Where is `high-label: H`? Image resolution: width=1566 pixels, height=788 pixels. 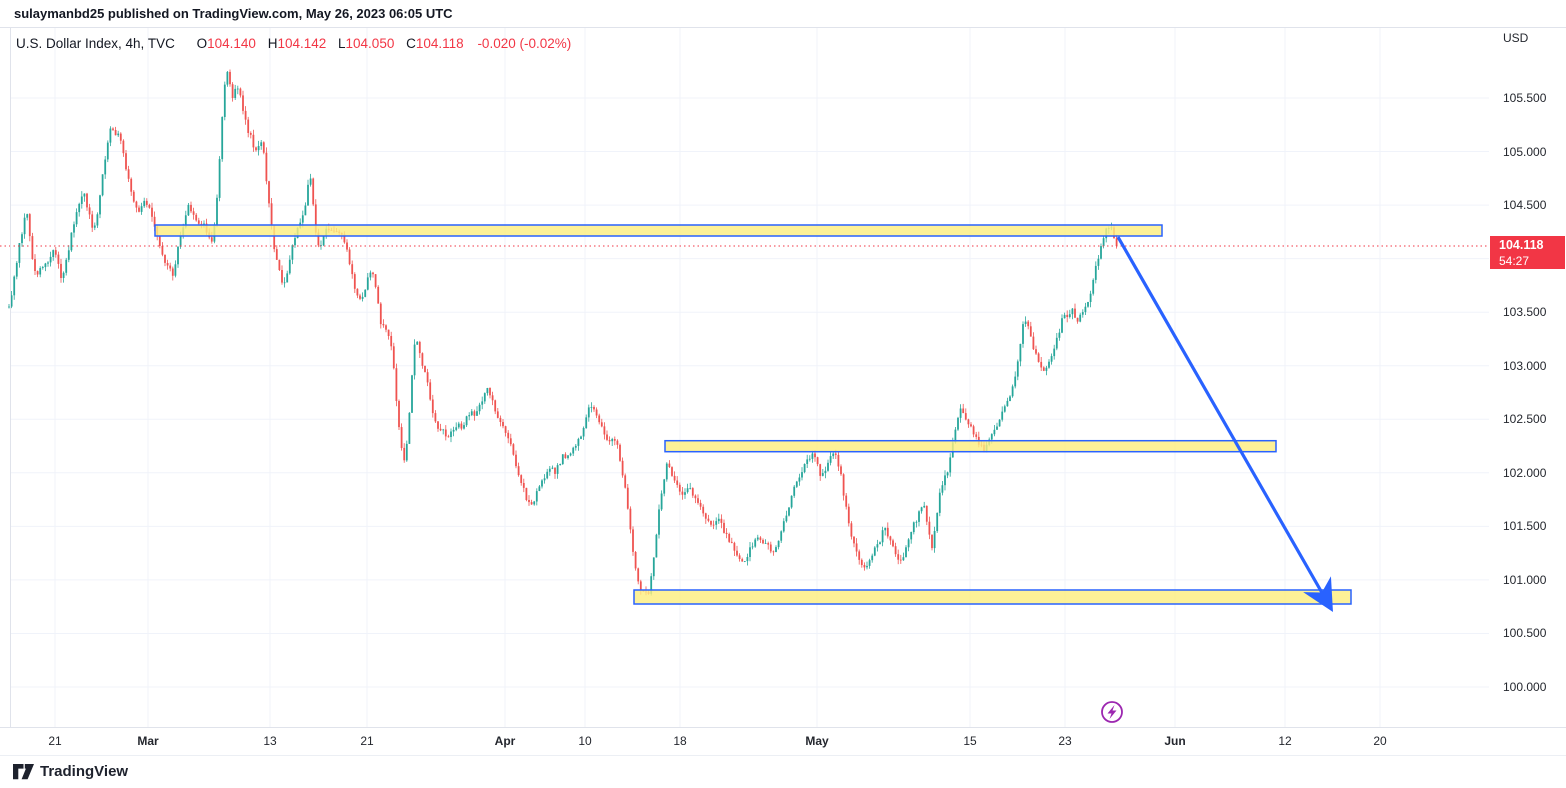 high-label: H is located at coordinates (272, 43).